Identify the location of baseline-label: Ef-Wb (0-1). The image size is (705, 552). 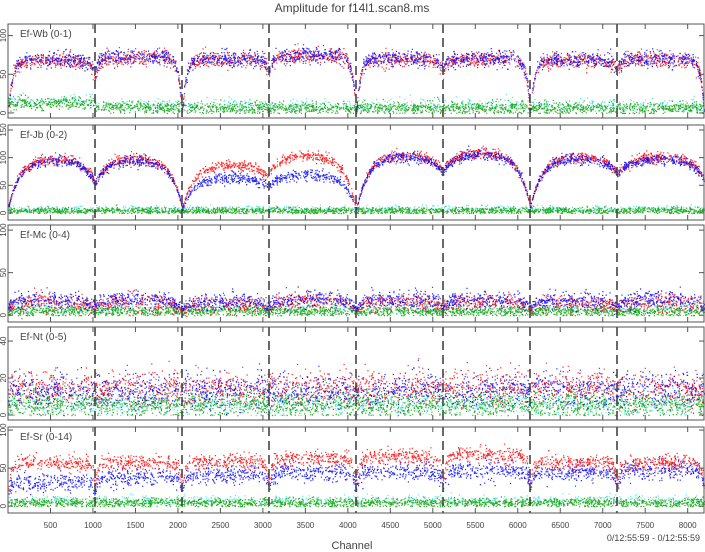
(46, 34).